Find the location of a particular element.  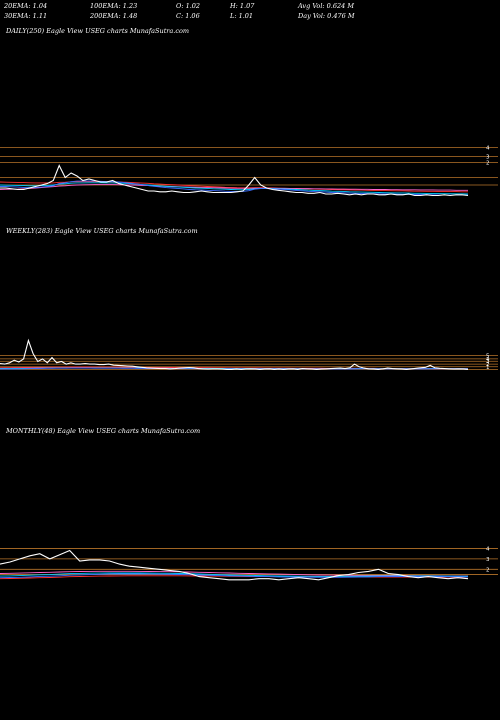

stat-100ema: 100EMA: 1.23 is located at coordinates (114, 6).